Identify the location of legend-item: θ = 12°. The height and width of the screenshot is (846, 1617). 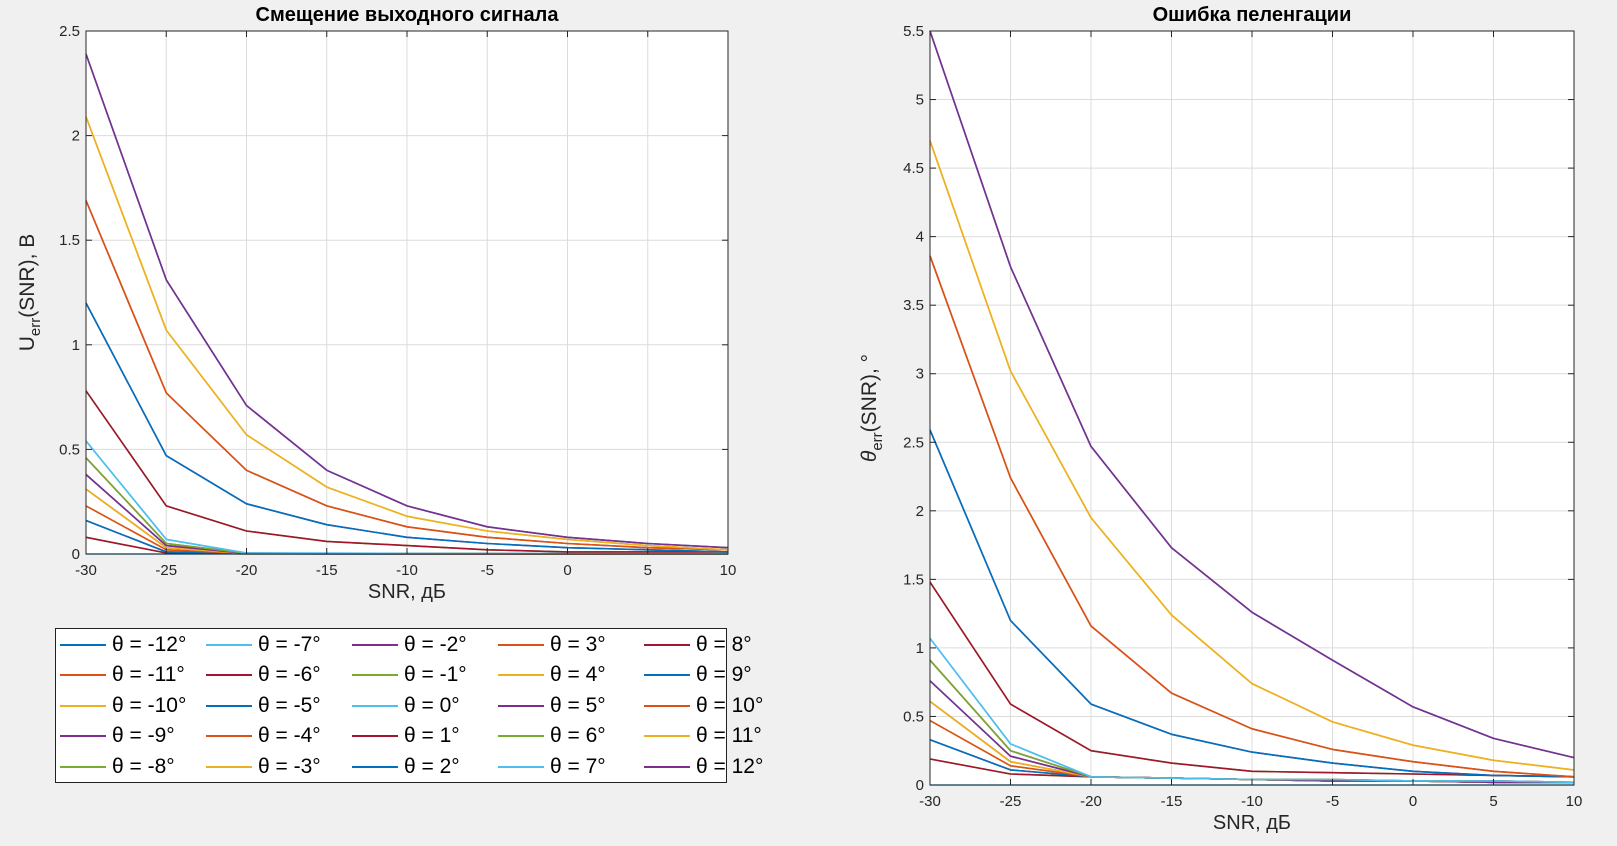
(703, 766).